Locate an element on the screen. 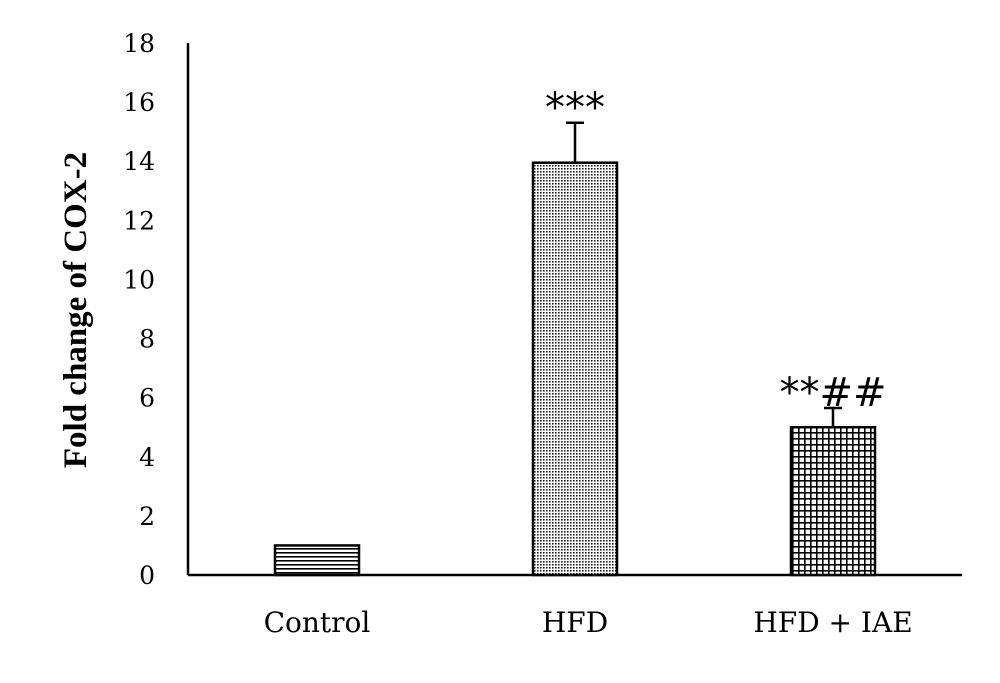 This screenshot has height=683, width=1000. y-tick-label: 14 is located at coordinates (139, 161).